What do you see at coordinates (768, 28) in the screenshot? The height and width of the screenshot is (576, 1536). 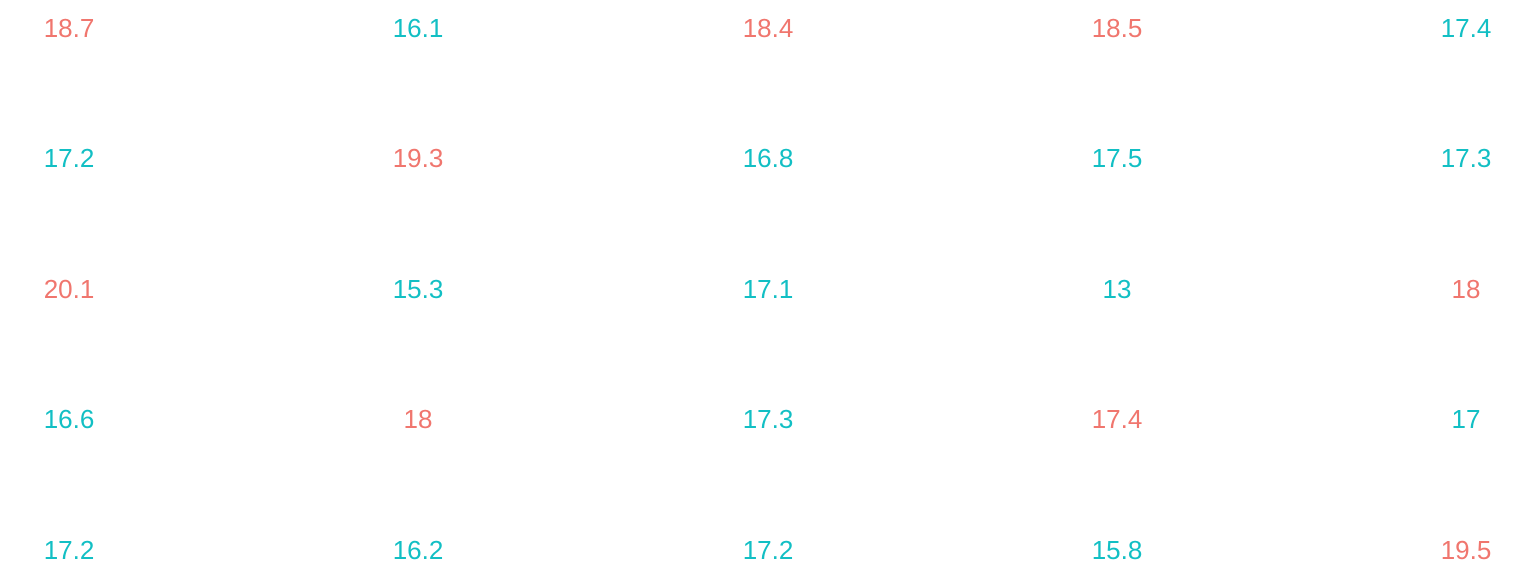 I see `cell-value-label: 18.4` at bounding box center [768, 28].